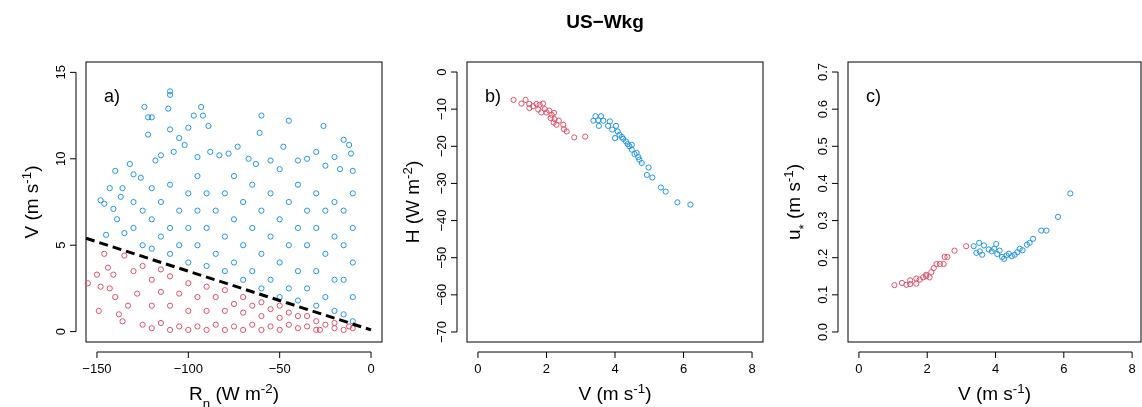 The width and height of the screenshot is (1142, 407). I want to click on y-tick-label: 0.6, so click(822, 109).